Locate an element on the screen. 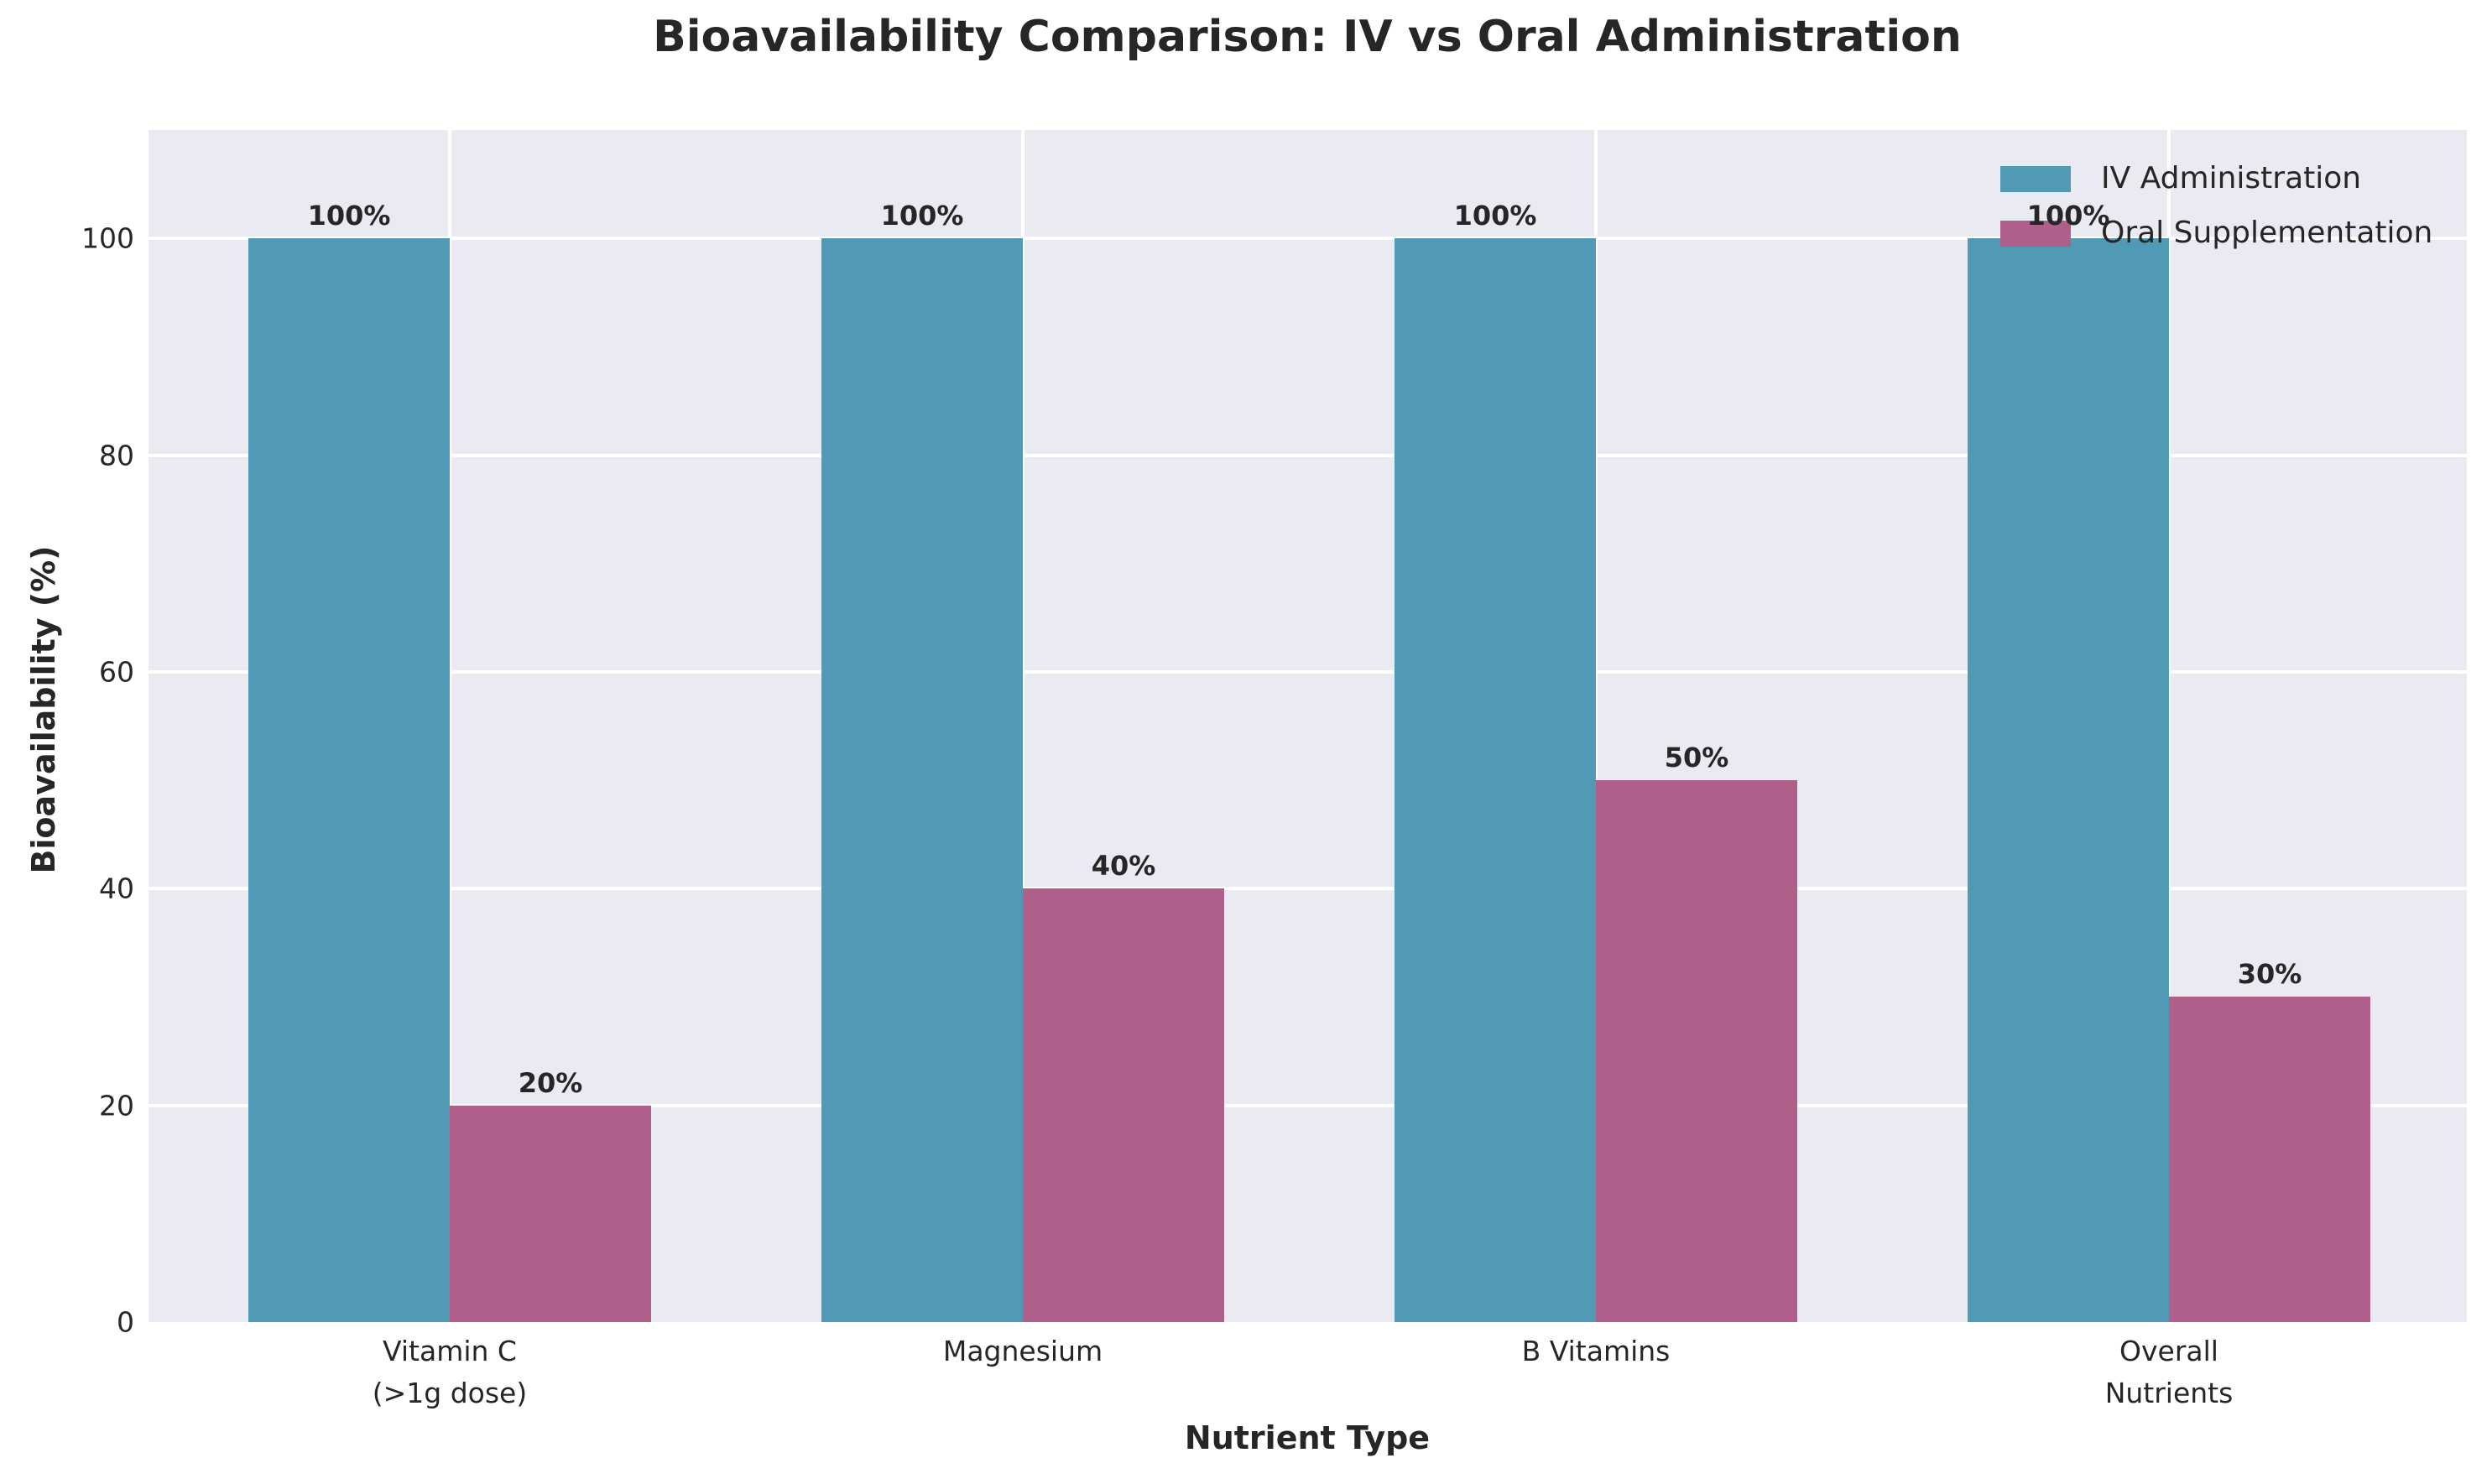  y-tick-label: 40 is located at coordinates (117, 888).